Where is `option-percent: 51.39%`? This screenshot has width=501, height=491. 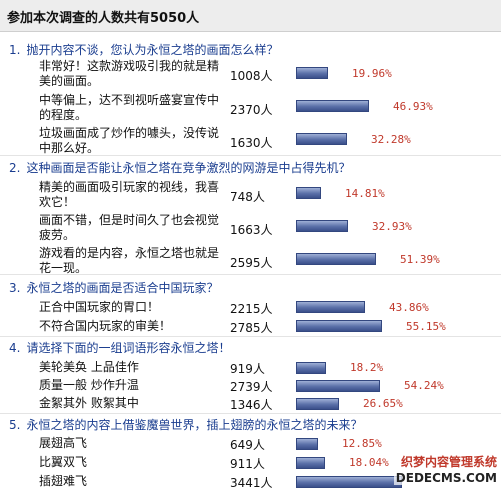 option-percent: 51.39% is located at coordinates (420, 259).